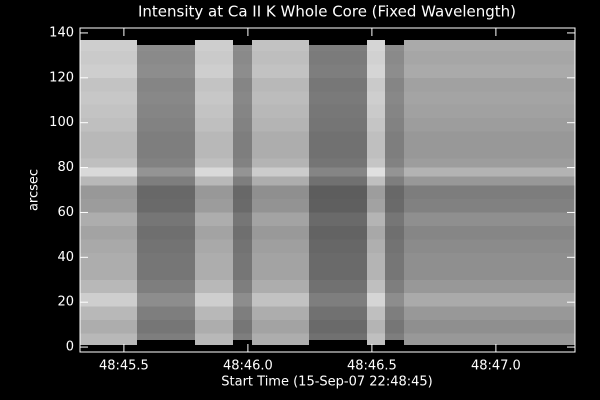 The height and width of the screenshot is (400, 600). Describe the element at coordinates (61, 32) in the screenshot. I see `y-tick-label: 140` at that location.